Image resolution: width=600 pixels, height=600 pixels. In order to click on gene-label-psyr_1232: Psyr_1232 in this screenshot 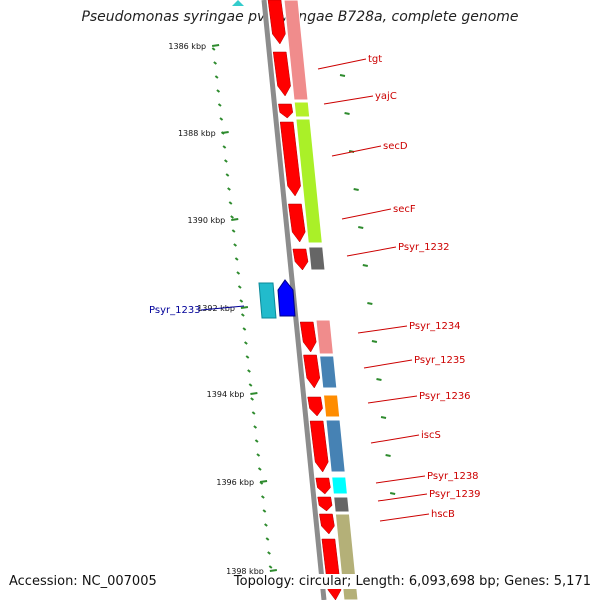, I will do `click(424, 247)`.